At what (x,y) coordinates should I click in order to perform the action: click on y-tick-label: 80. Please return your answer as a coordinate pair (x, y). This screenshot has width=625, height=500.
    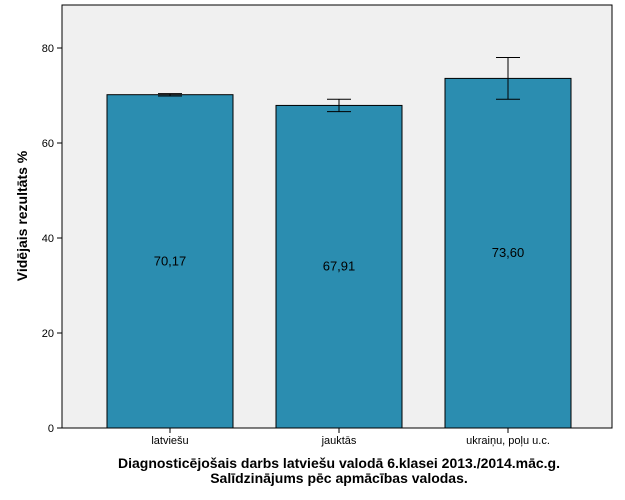
    Looking at the image, I should click on (48, 49).